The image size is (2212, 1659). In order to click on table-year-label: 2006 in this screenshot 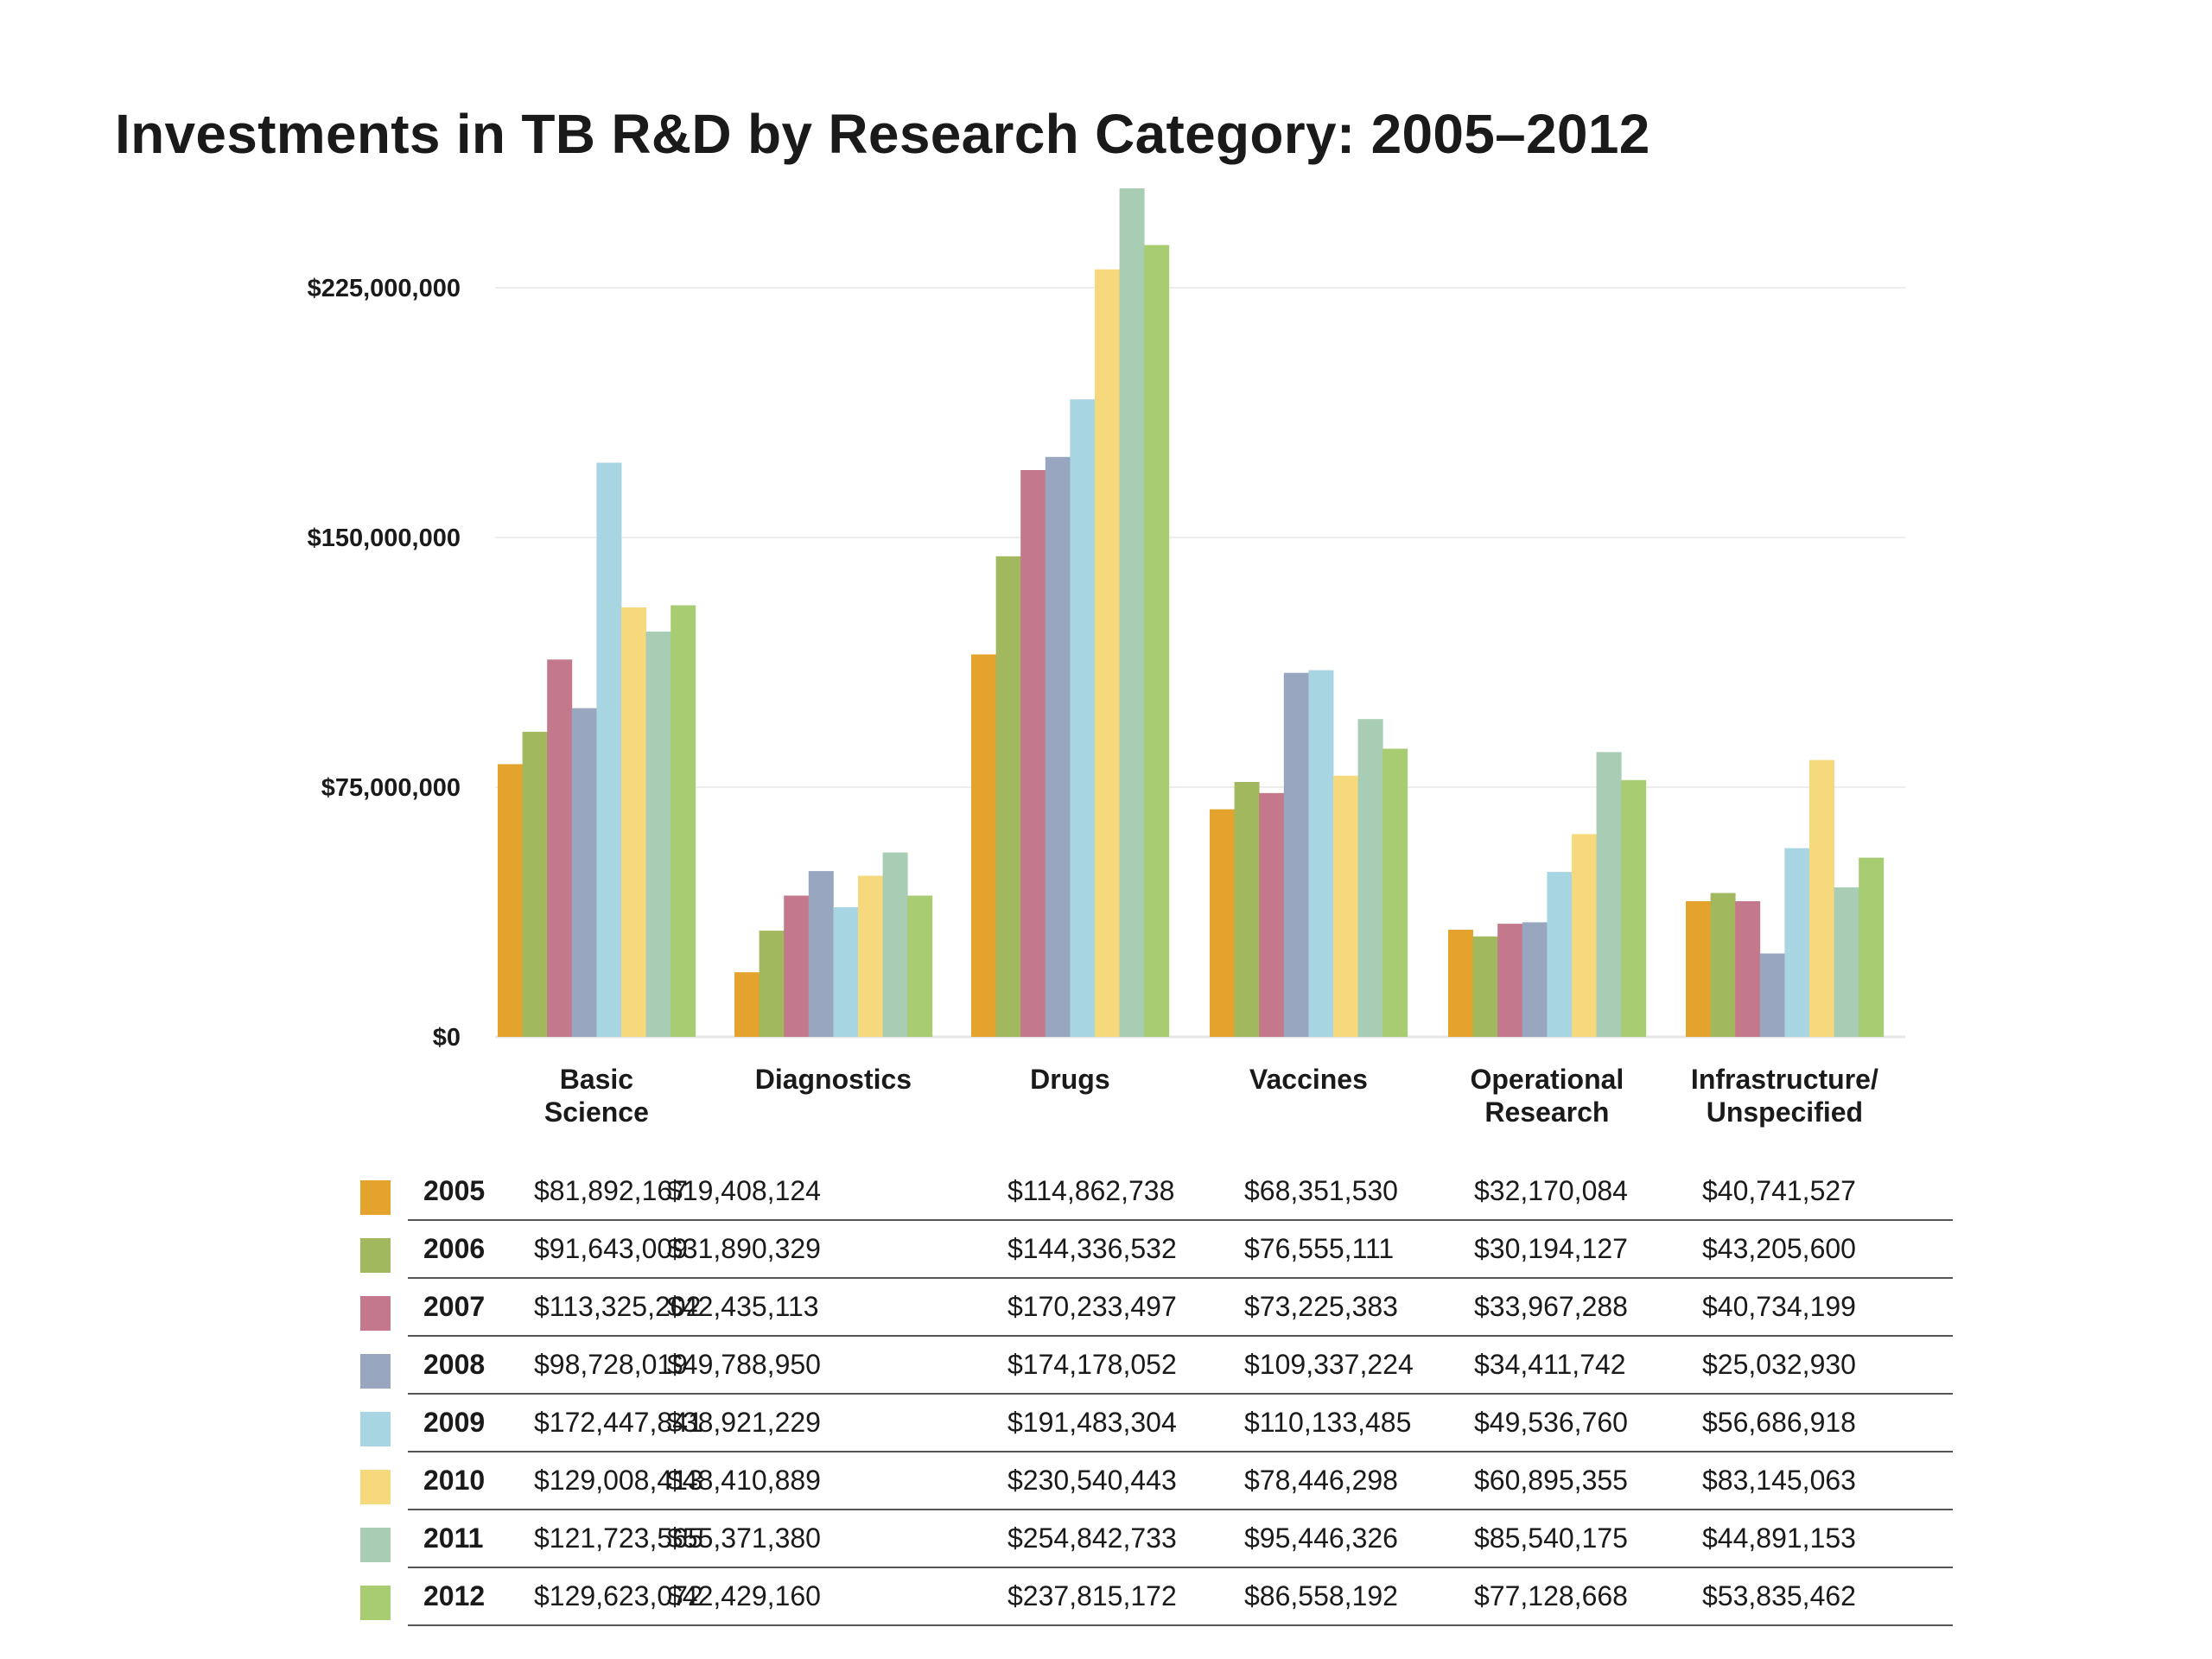, I will do `click(454, 1248)`.